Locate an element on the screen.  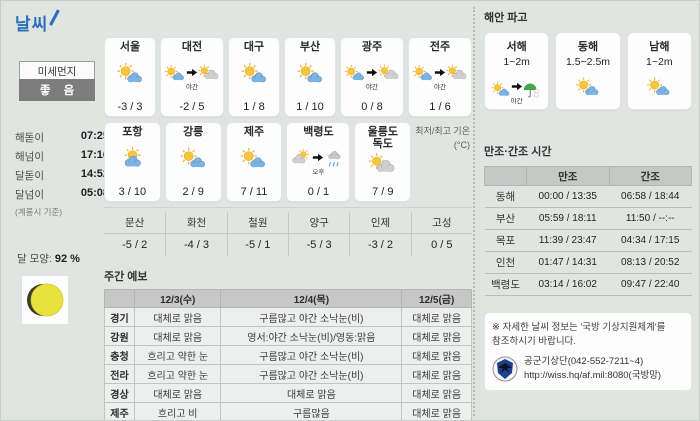
border-town-temp: 0 / 5 is located at coordinates (442, 245).